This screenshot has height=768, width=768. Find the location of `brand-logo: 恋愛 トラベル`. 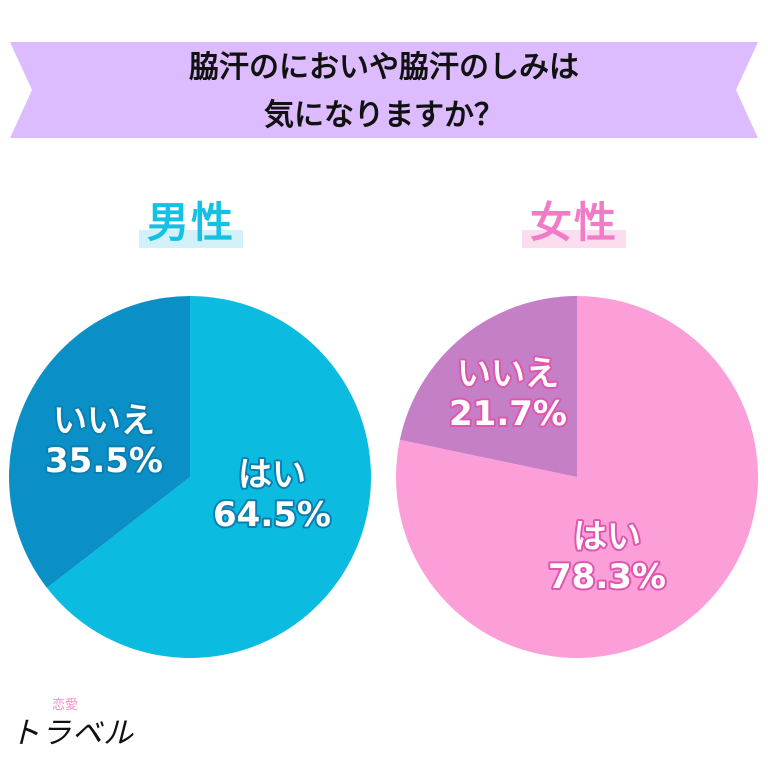

brand-logo: 恋愛 トラベル is located at coordinates (80, 724).